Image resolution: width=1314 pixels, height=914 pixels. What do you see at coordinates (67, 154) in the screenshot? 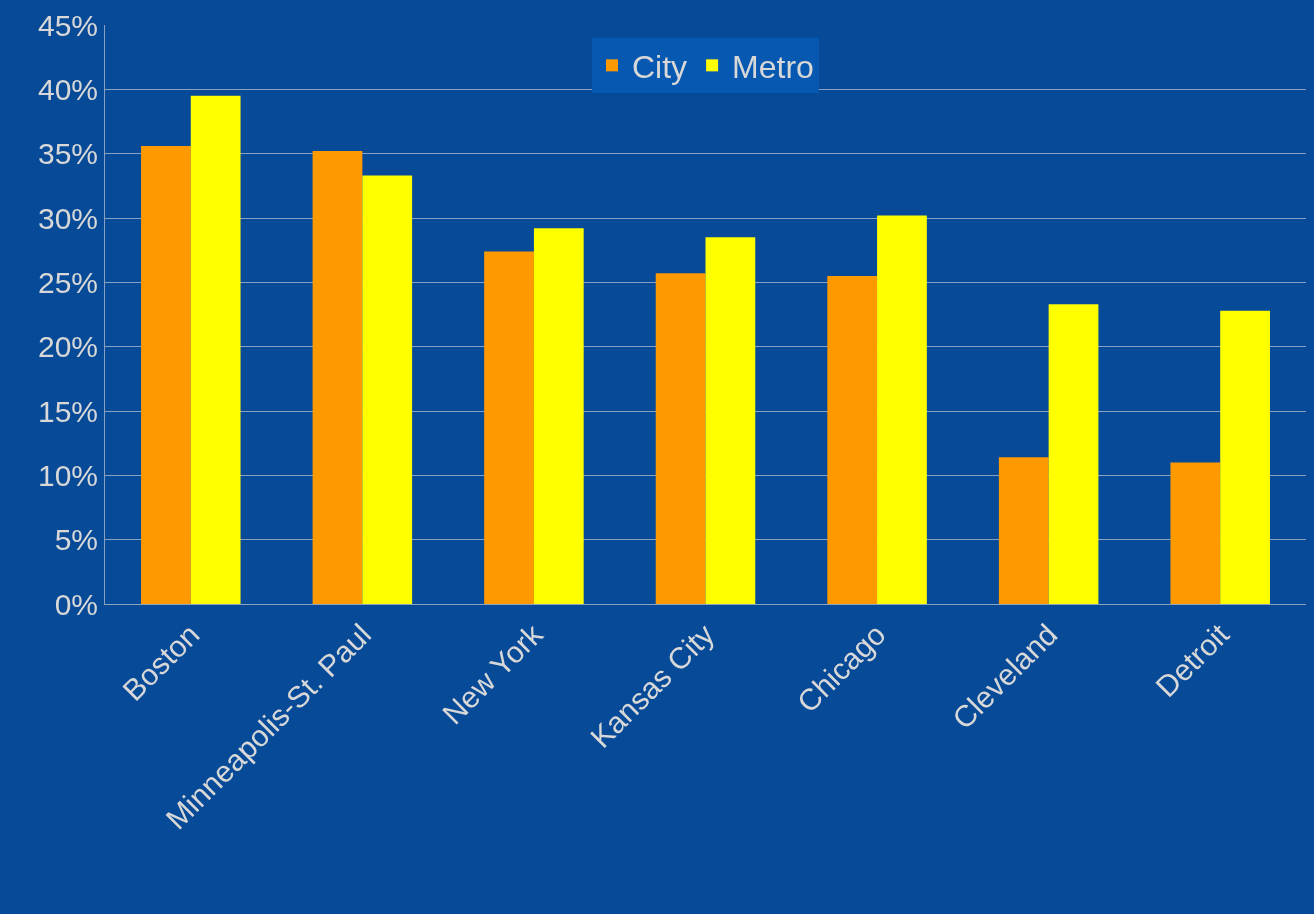
I see `y-tick-label: 35%` at bounding box center [67, 154].